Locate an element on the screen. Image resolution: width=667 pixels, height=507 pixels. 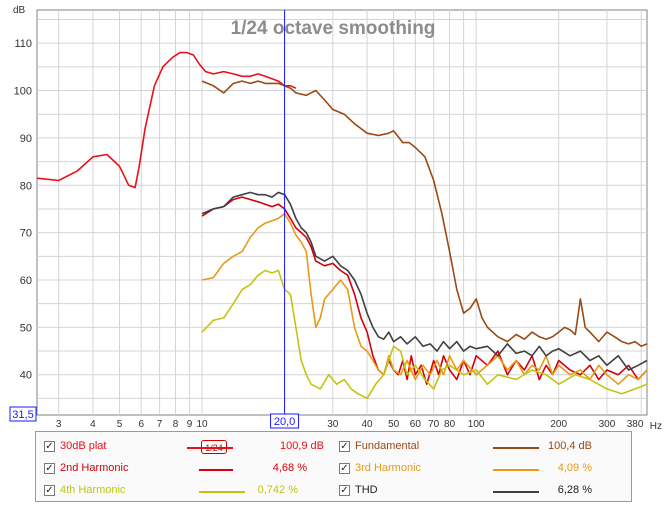
legend-checkbox-fundamental: ✓ is located at coordinates (344, 446).